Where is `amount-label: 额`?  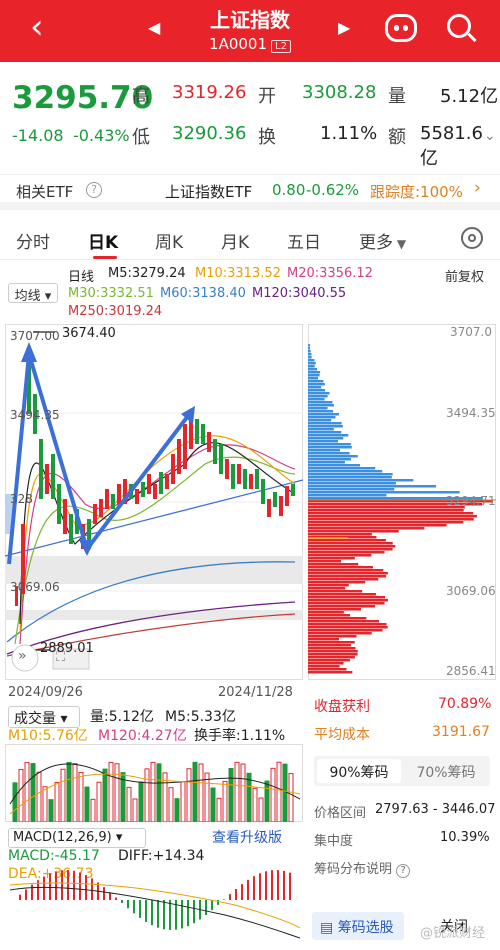 amount-label: 额 is located at coordinates (397, 137).